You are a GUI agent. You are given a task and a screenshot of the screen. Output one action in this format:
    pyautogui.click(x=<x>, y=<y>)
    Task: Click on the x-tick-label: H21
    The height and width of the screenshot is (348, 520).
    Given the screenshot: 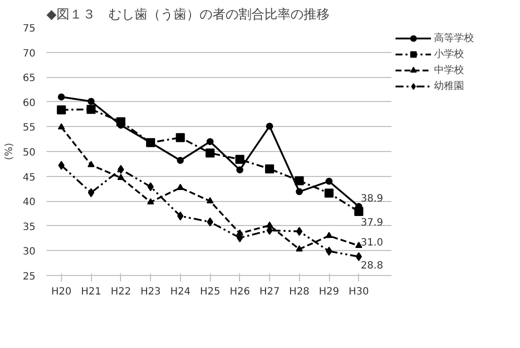 What is the action you would take?
    pyautogui.click(x=91, y=292)
    